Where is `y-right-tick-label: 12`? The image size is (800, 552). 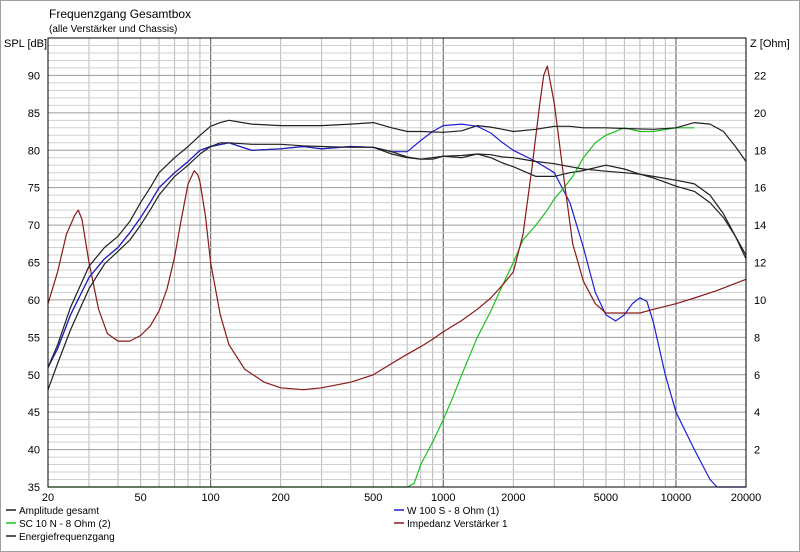
y-right-tick-label: 12 is located at coordinates (760, 264).